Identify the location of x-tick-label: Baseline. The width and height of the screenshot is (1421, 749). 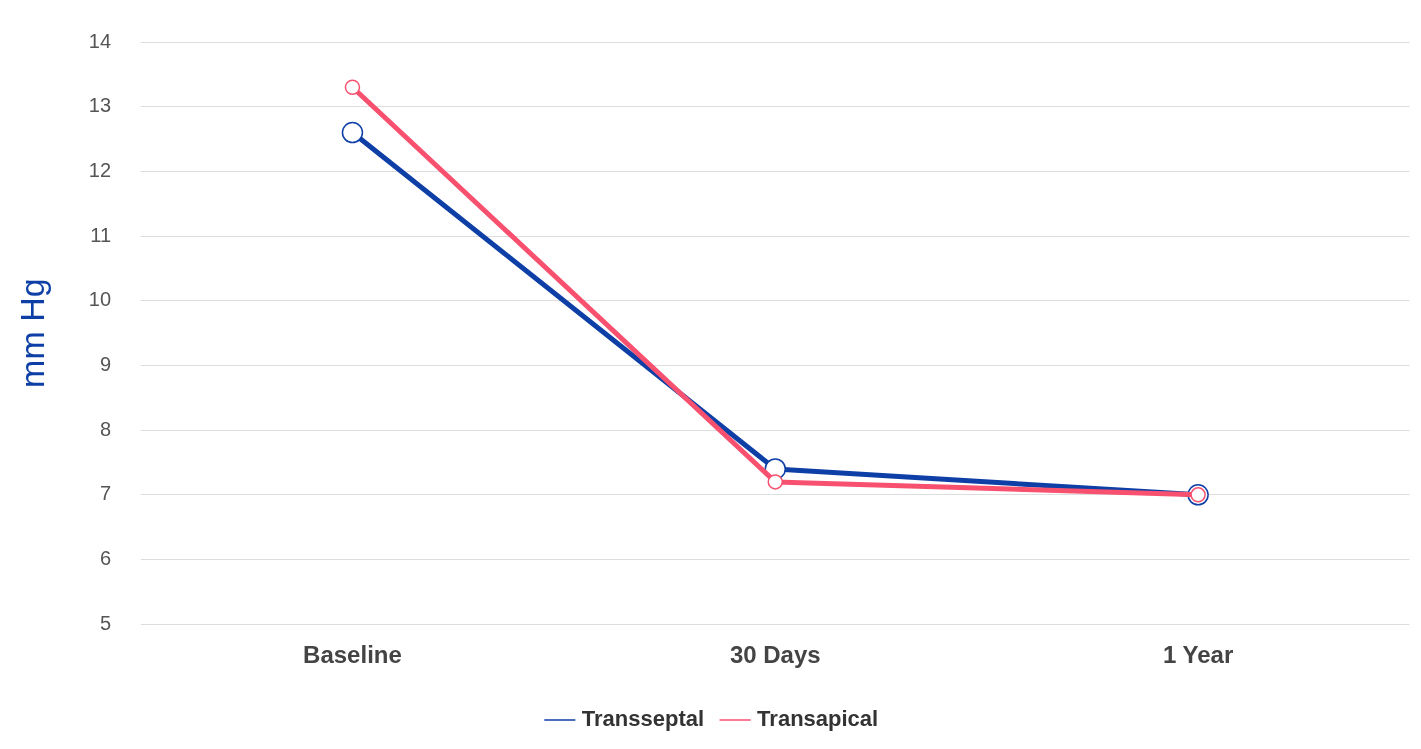
(352, 655).